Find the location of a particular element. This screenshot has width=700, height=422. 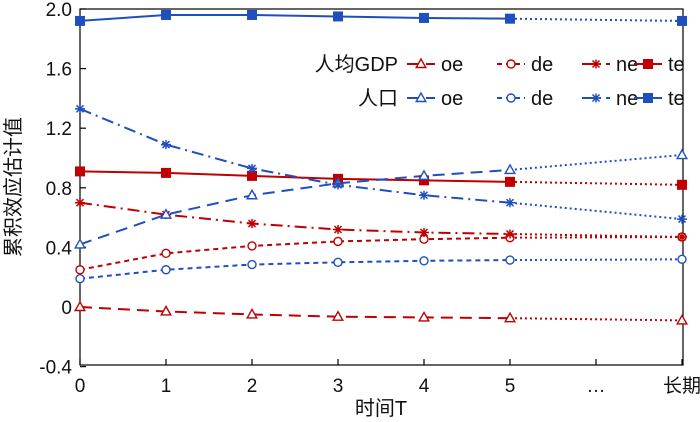

series-line-人均GDP-oe is located at coordinates (295, 313).